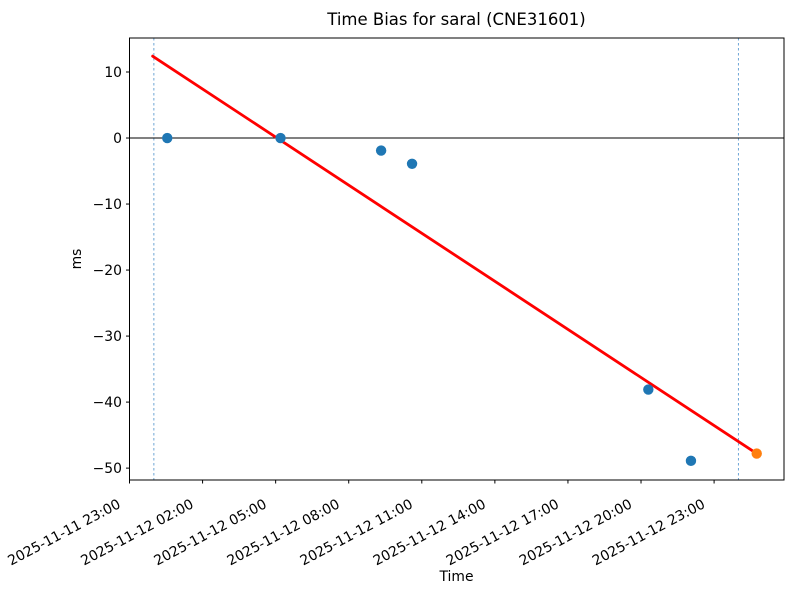  What do you see at coordinates (107, 337) in the screenshot?
I see `y-tick-label: −30` at bounding box center [107, 337].